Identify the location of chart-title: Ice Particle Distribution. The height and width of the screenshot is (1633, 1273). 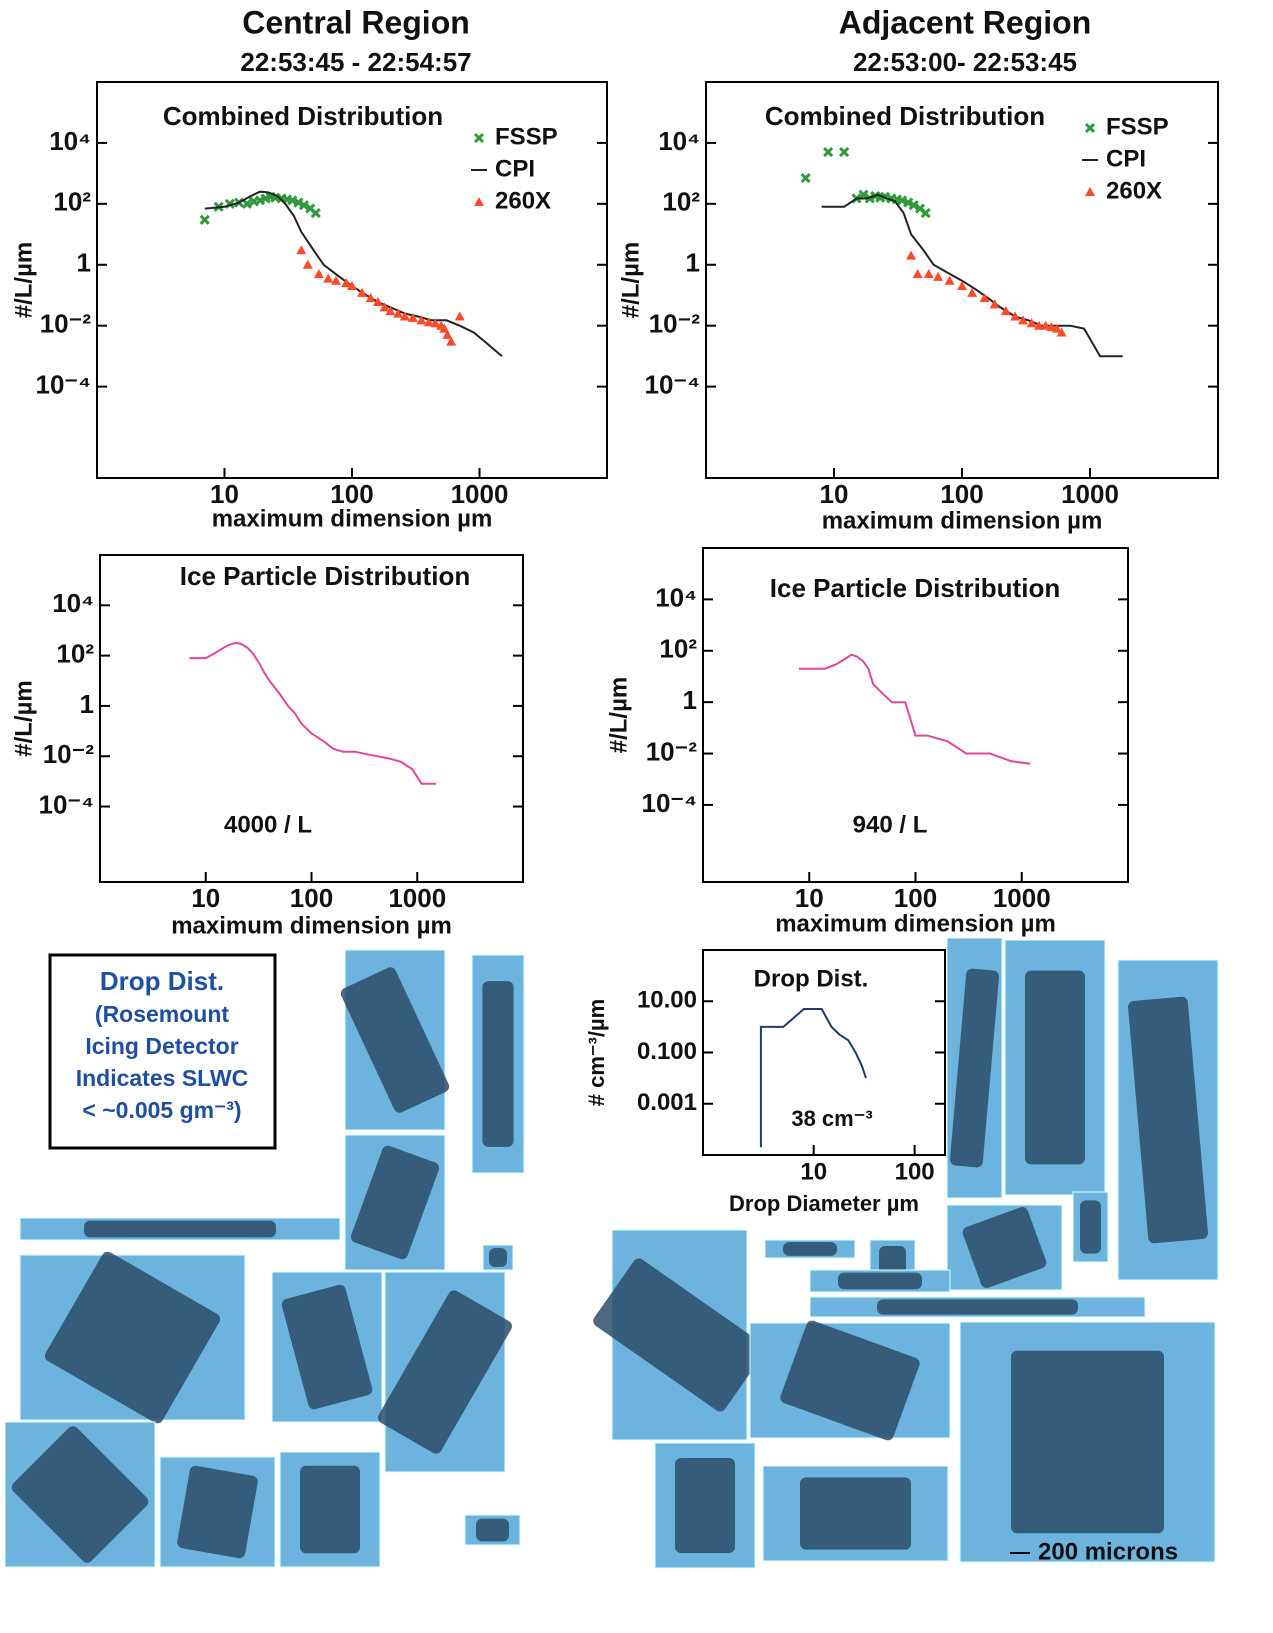
(915, 588).